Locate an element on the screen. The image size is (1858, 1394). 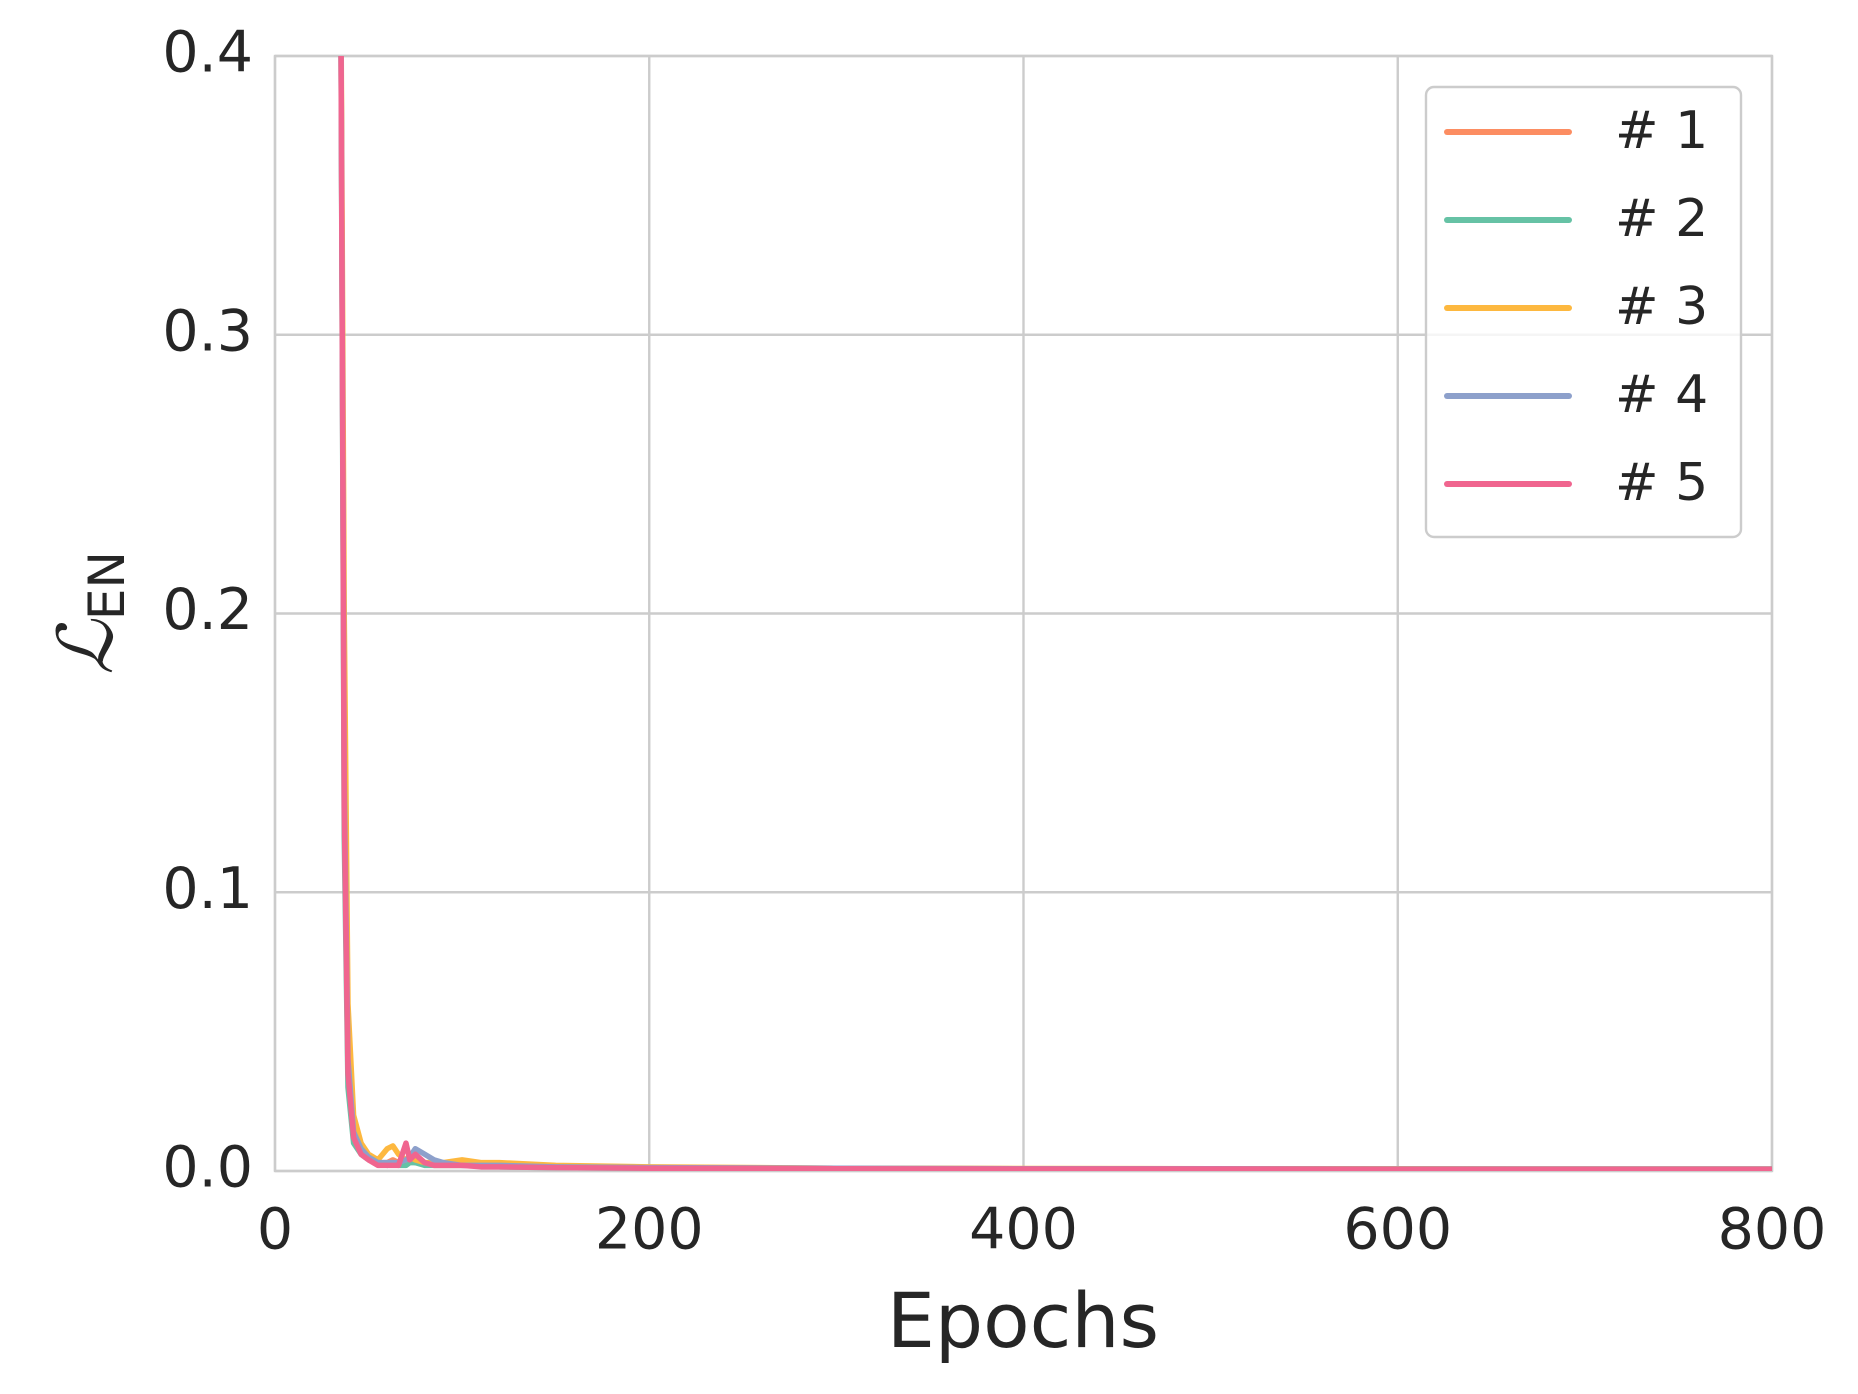
legend-label: # 1 is located at coordinates (1661, 131).